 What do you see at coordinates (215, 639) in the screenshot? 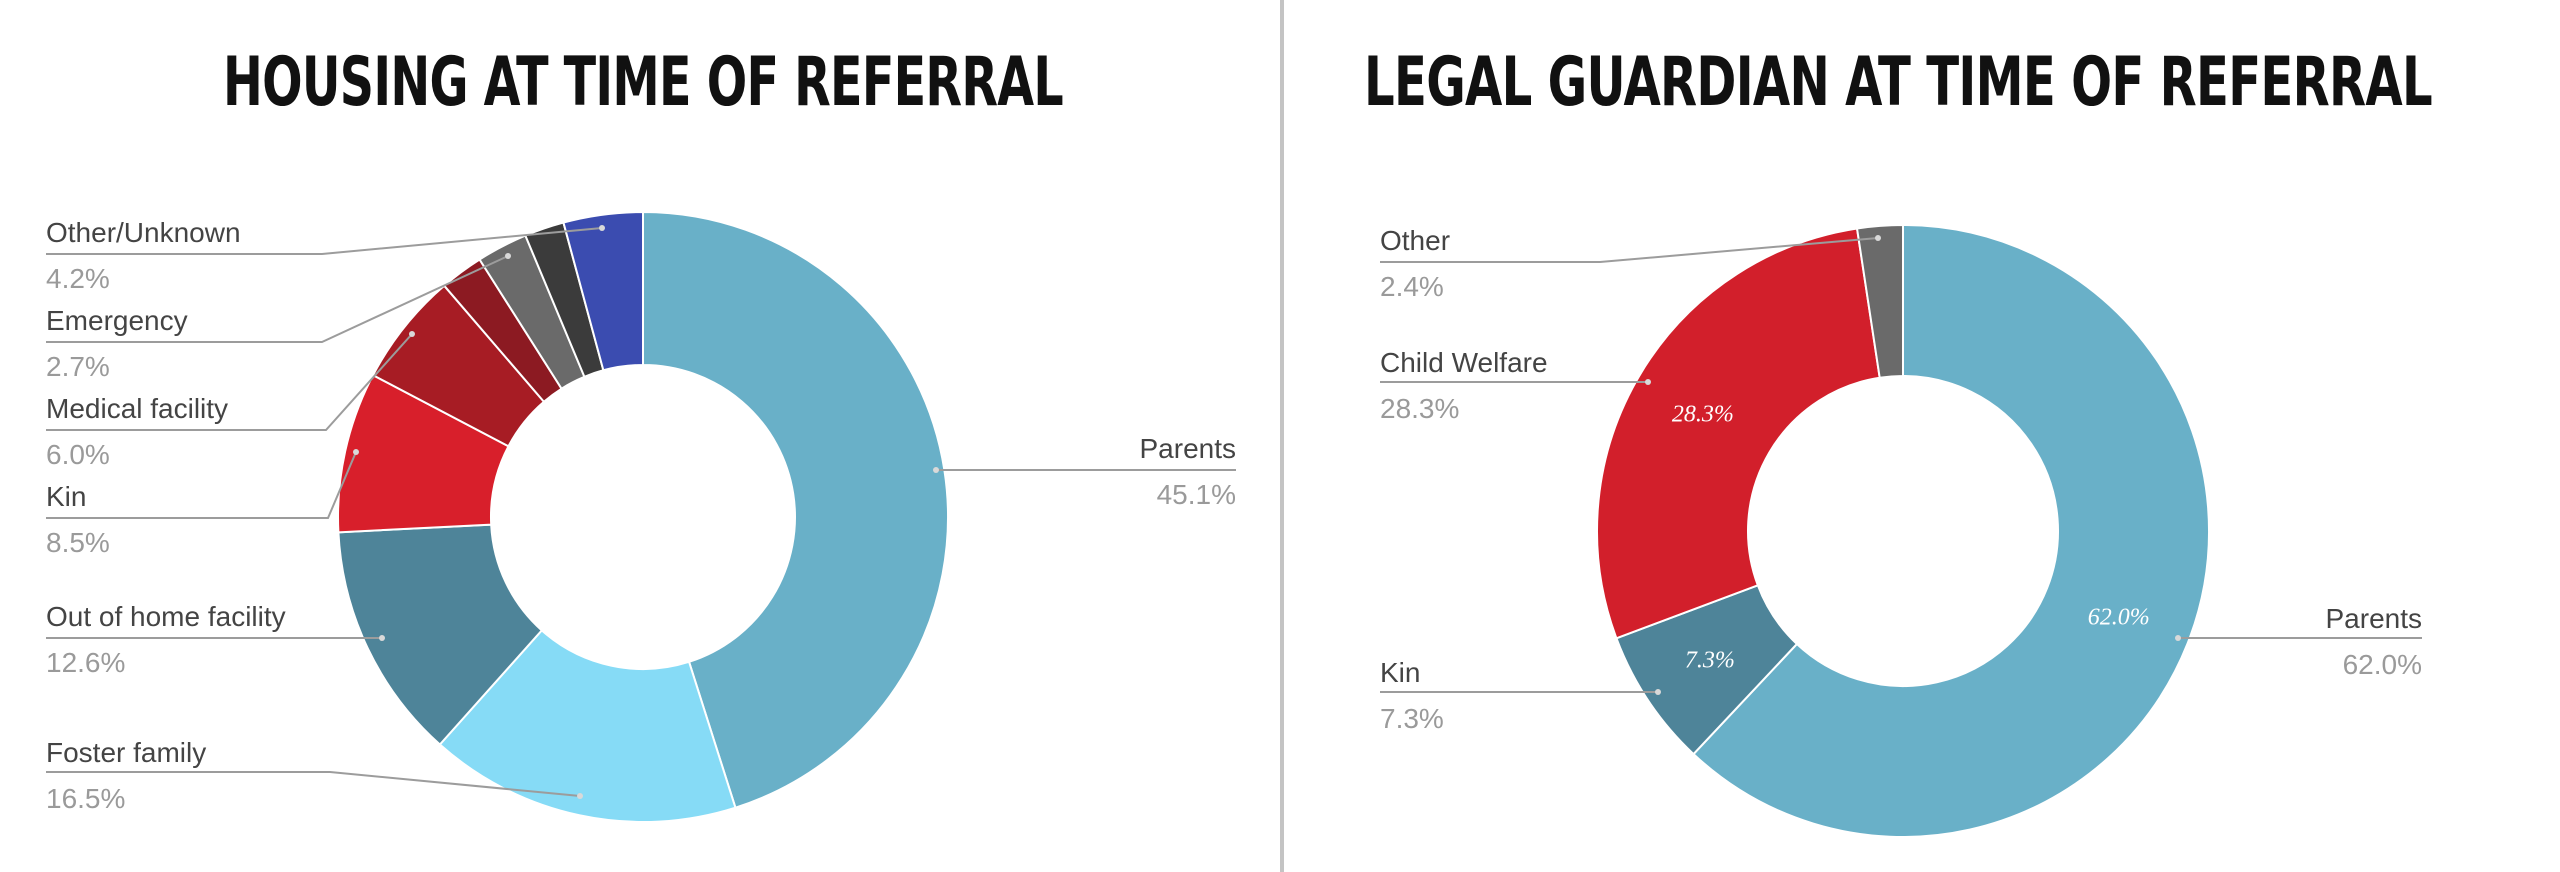
I see `housing-label-out-of-home-facility: Out of home facility 12.6%` at bounding box center [215, 639].